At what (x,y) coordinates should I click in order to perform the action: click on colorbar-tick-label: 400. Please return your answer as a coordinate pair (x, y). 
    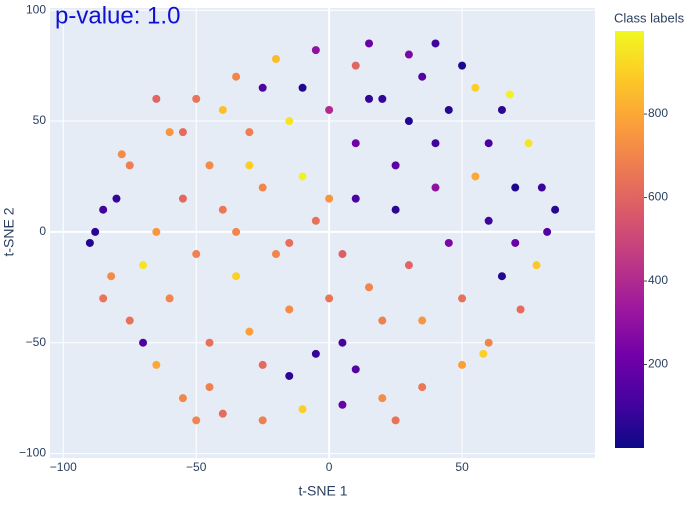
    Looking at the image, I should click on (658, 280).